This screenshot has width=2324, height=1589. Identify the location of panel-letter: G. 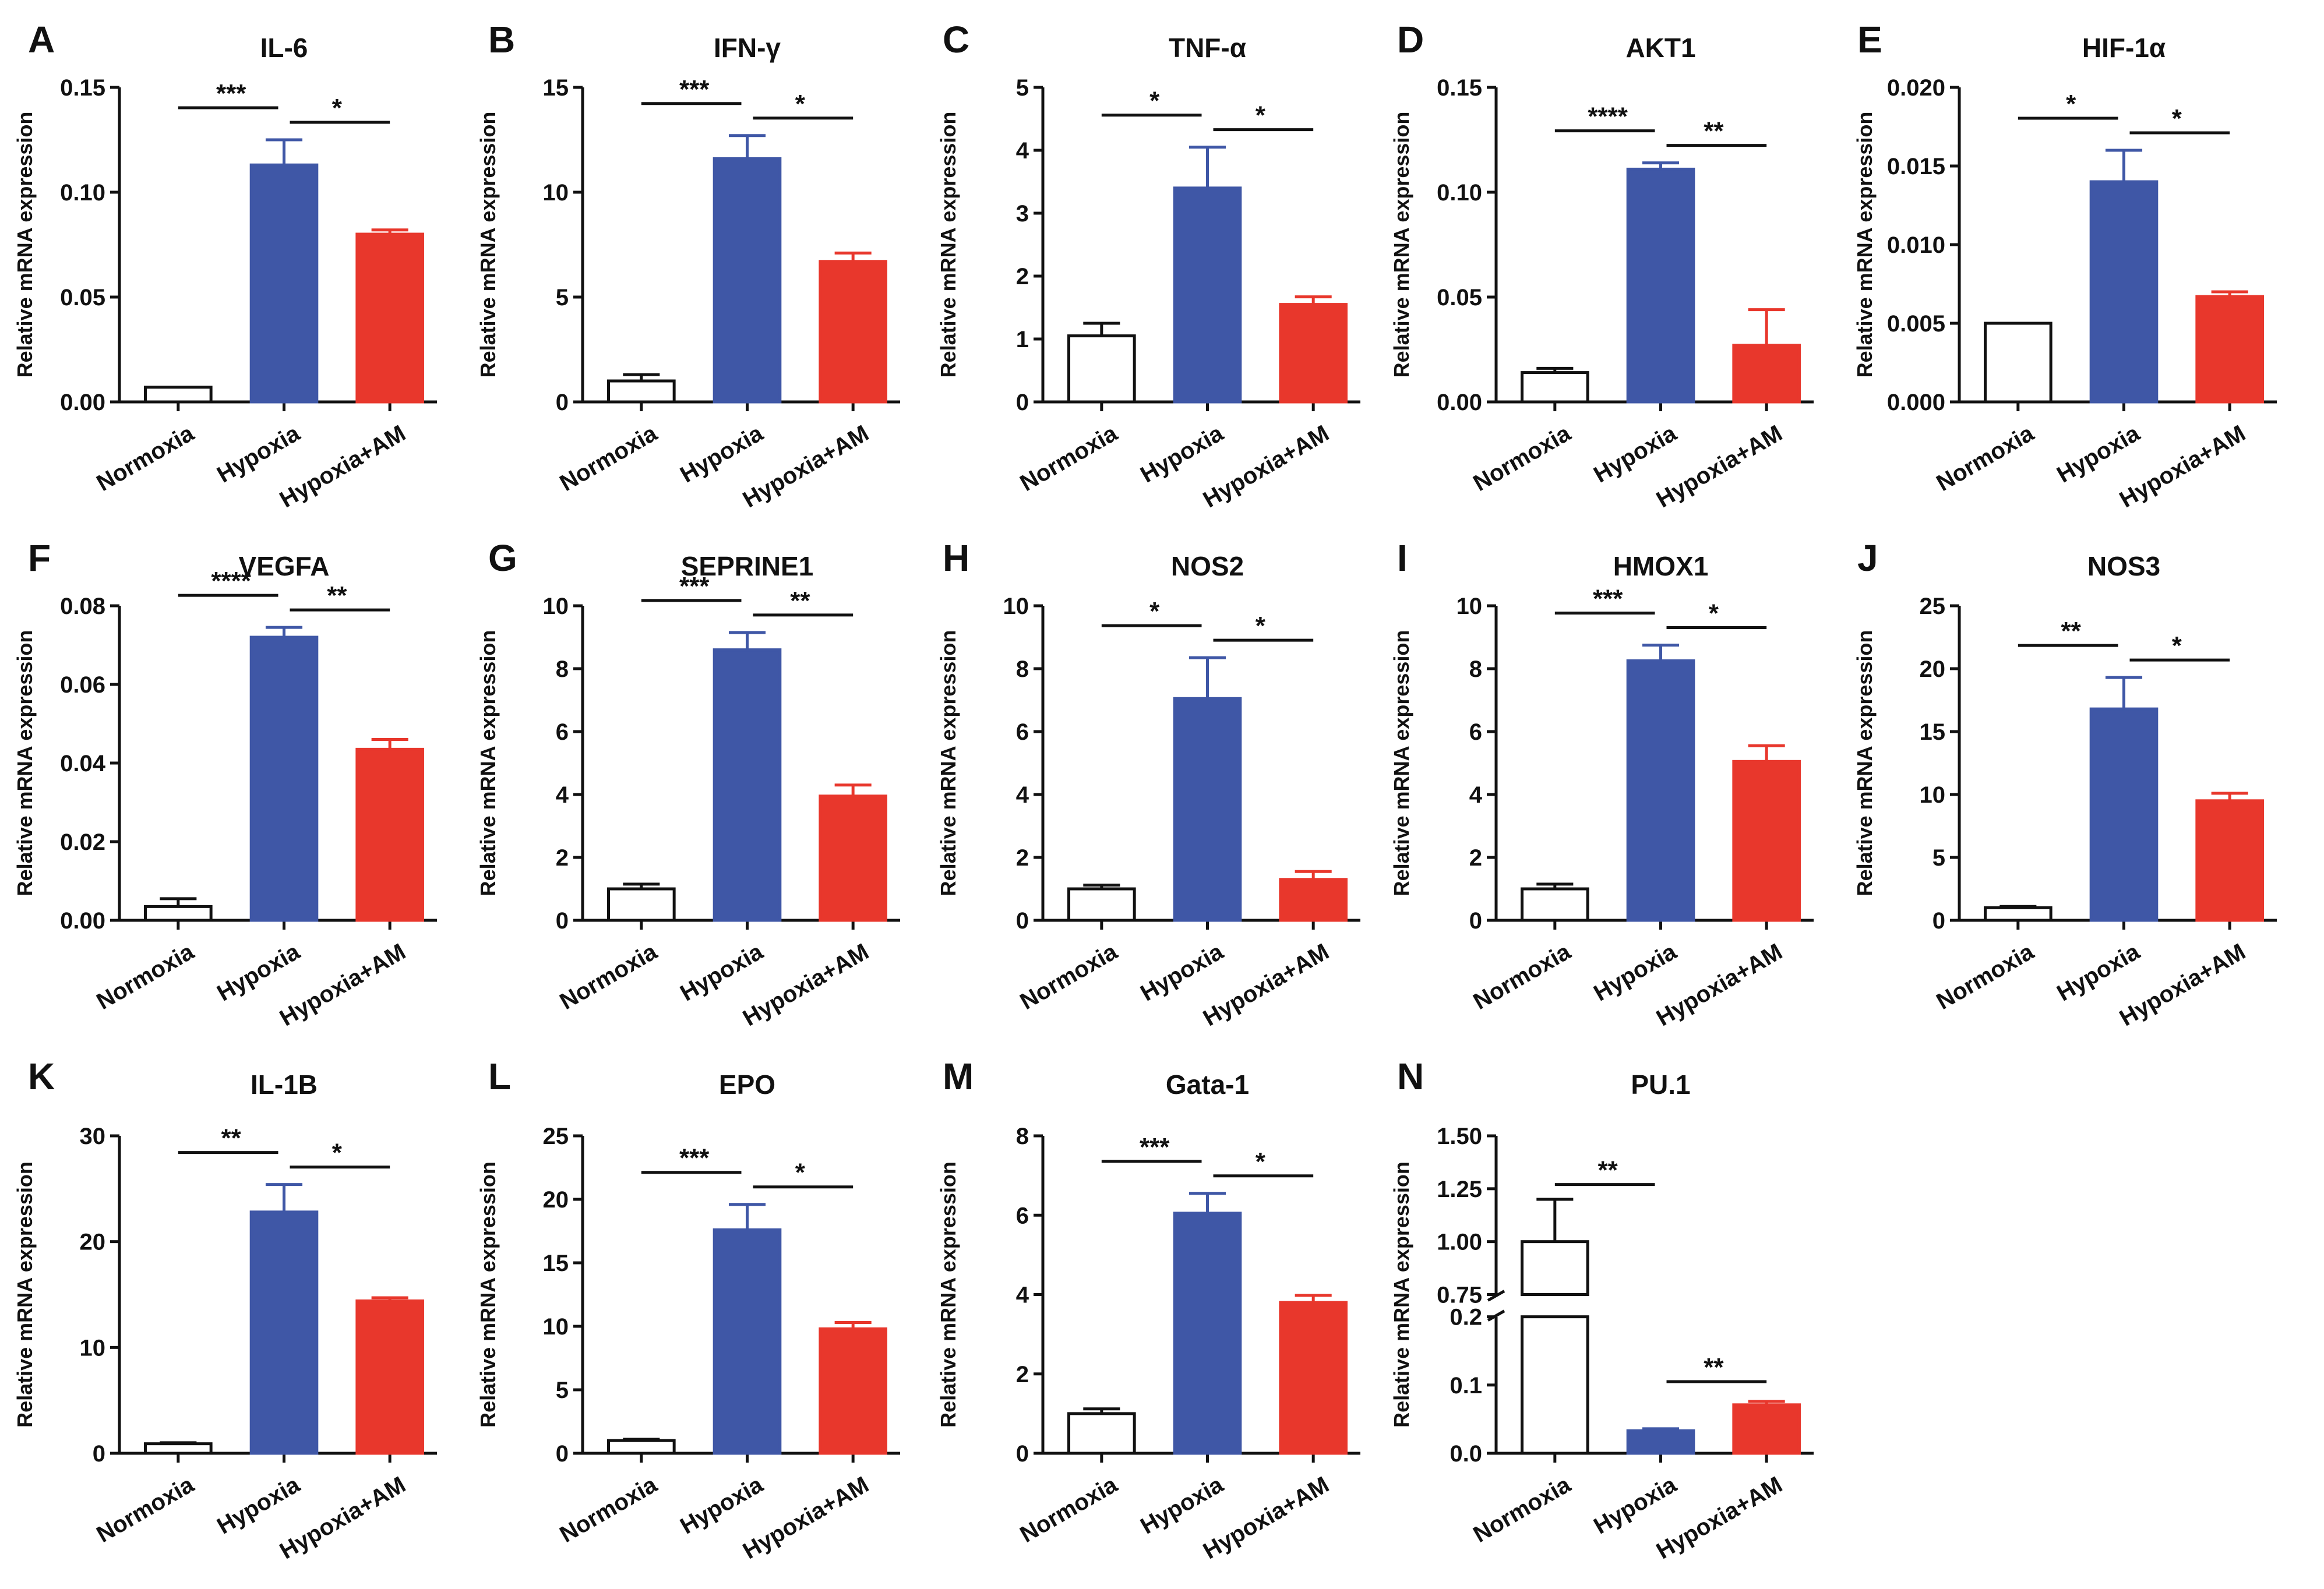
(502, 558).